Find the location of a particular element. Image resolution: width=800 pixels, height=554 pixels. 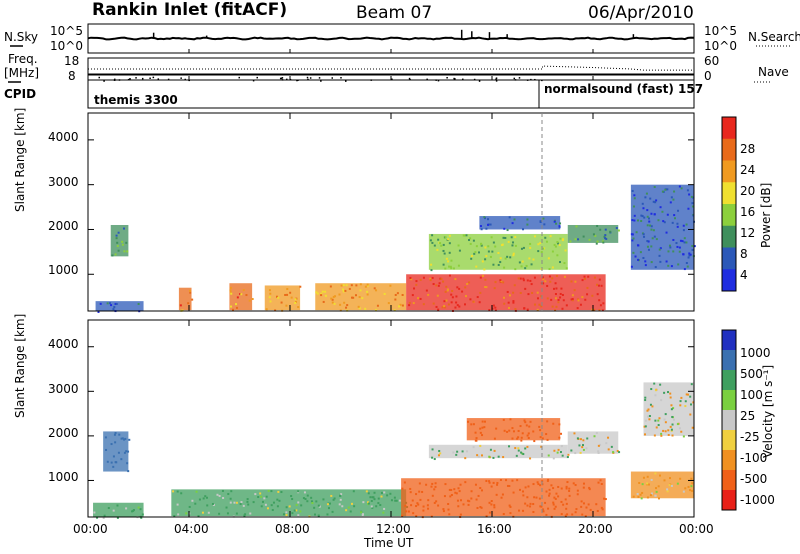

power-colorbar is located at coordinates (729, 204).